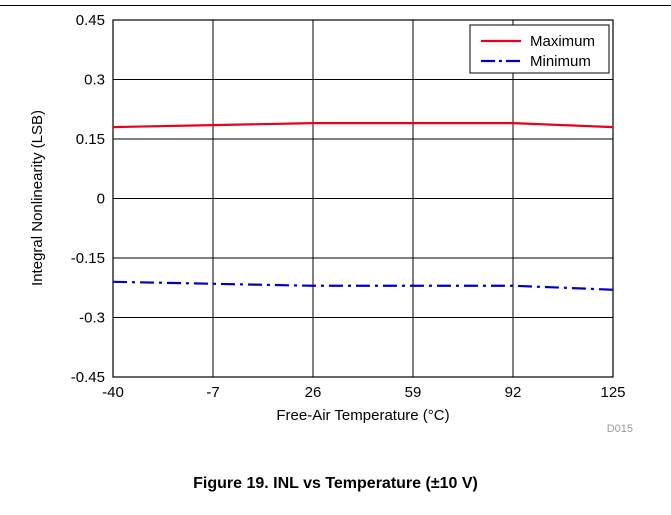 The height and width of the screenshot is (515, 671). What do you see at coordinates (335, 5) in the screenshot?
I see `top-rule` at bounding box center [335, 5].